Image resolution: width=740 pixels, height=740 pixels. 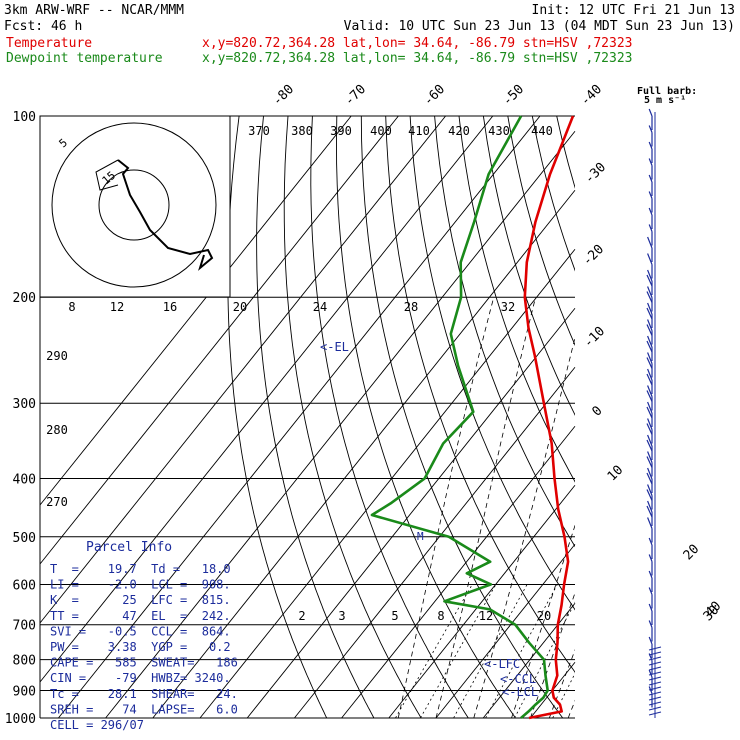 What do you see at coordinates (140, 585) in the screenshot?
I see `parcel-info-row: LI = -2.0 LCL = 908.` at bounding box center [140, 585].